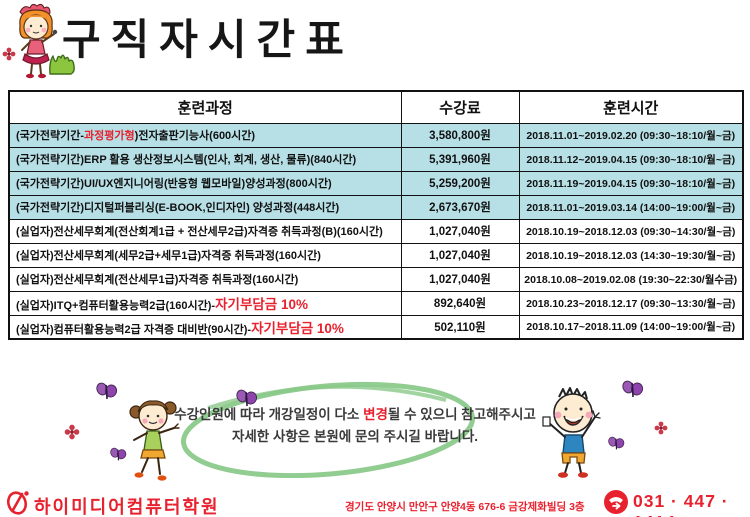 Image resolution: width=750 pixels, height=517 pixels. I want to click on fee-cell: 5,391,960원, so click(460, 159).